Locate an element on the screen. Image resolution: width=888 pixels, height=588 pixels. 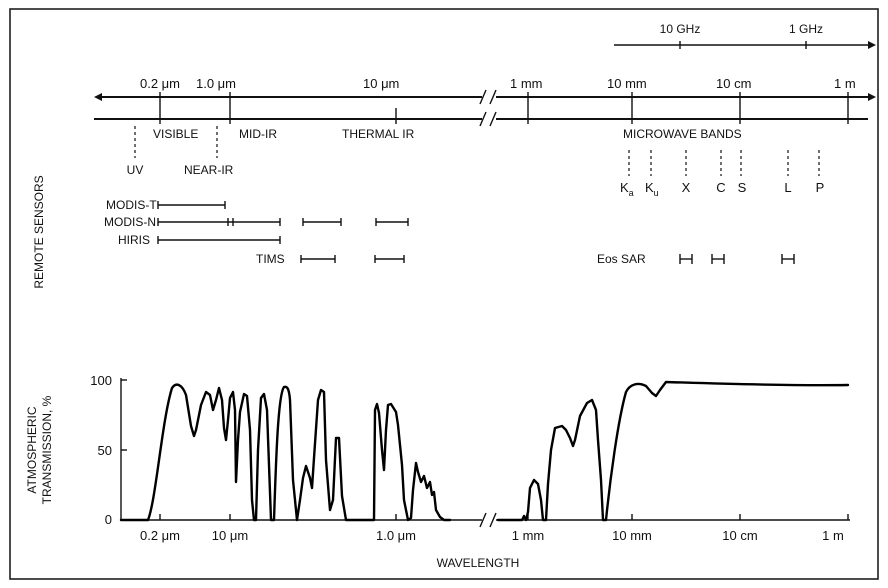
x-label-0-2um: 0.2 μm is located at coordinates (160, 535).